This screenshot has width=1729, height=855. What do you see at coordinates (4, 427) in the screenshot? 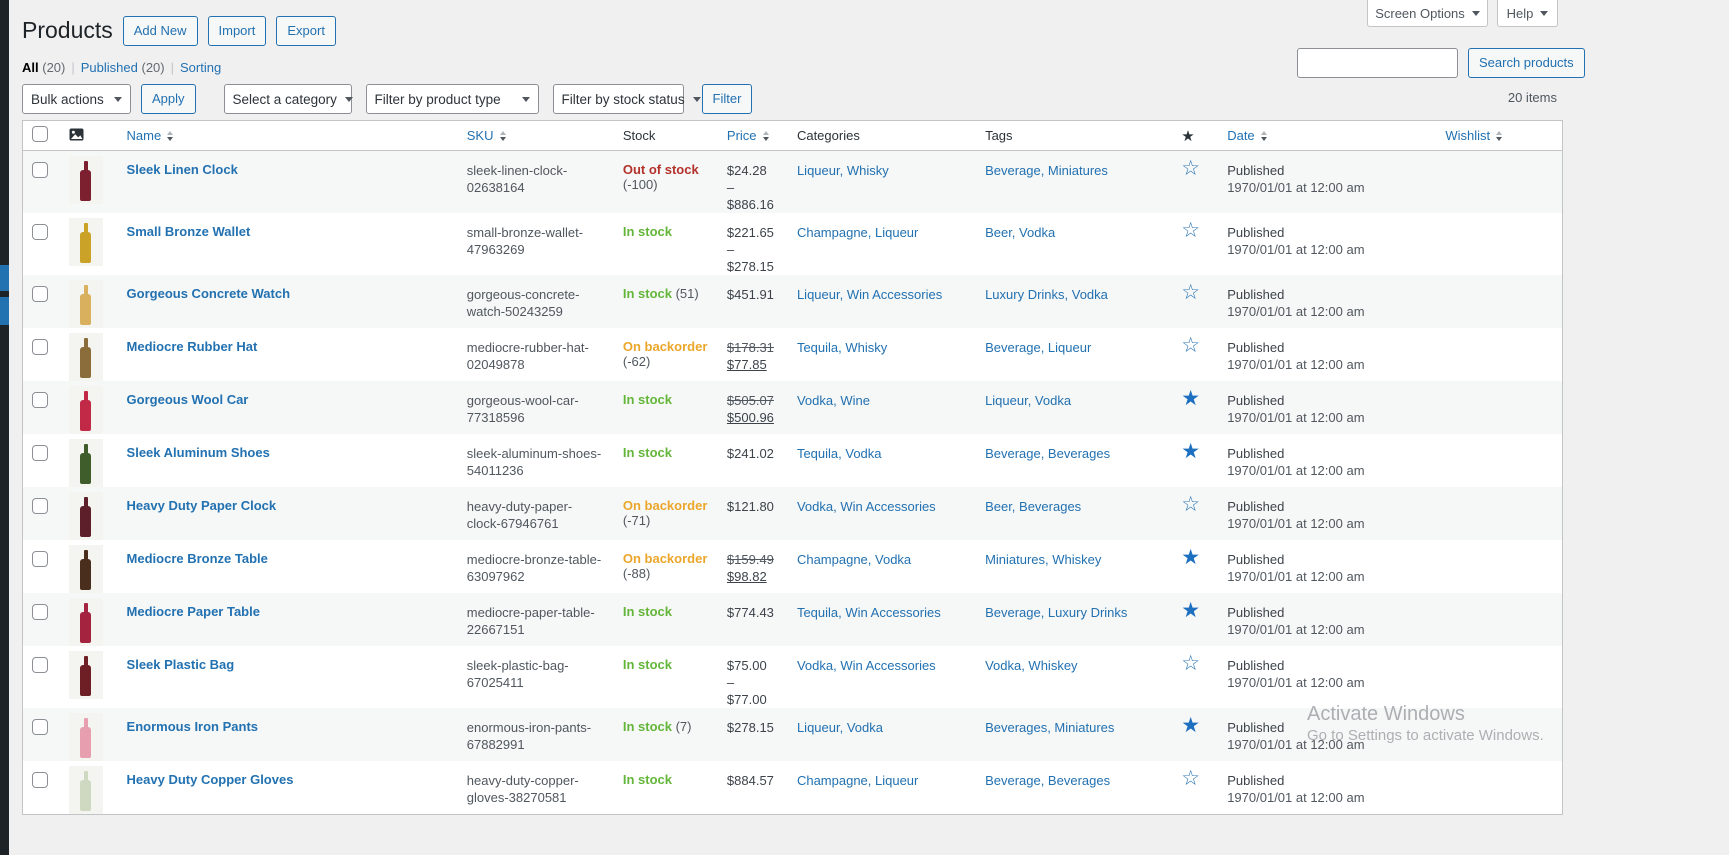
I see `collapsed-admin-menu` at bounding box center [4, 427].